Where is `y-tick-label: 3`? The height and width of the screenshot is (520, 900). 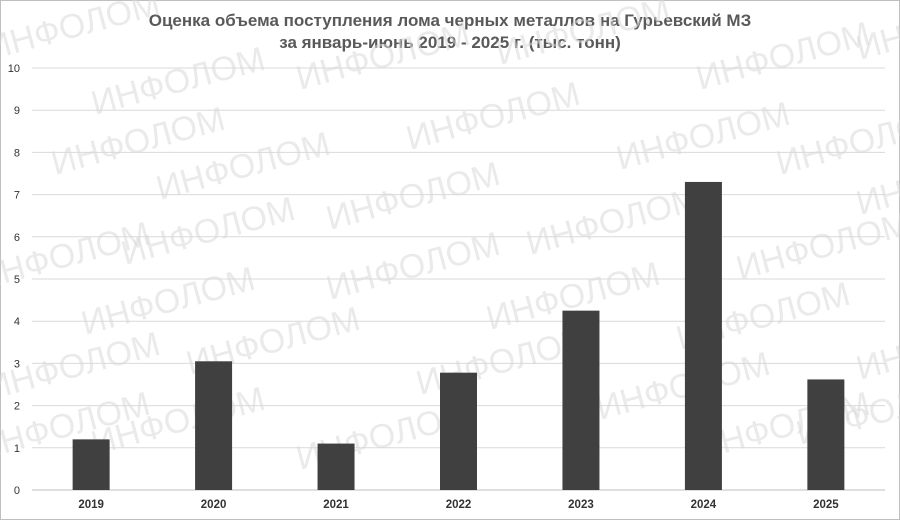 y-tick-label: 3 is located at coordinates (17, 364).